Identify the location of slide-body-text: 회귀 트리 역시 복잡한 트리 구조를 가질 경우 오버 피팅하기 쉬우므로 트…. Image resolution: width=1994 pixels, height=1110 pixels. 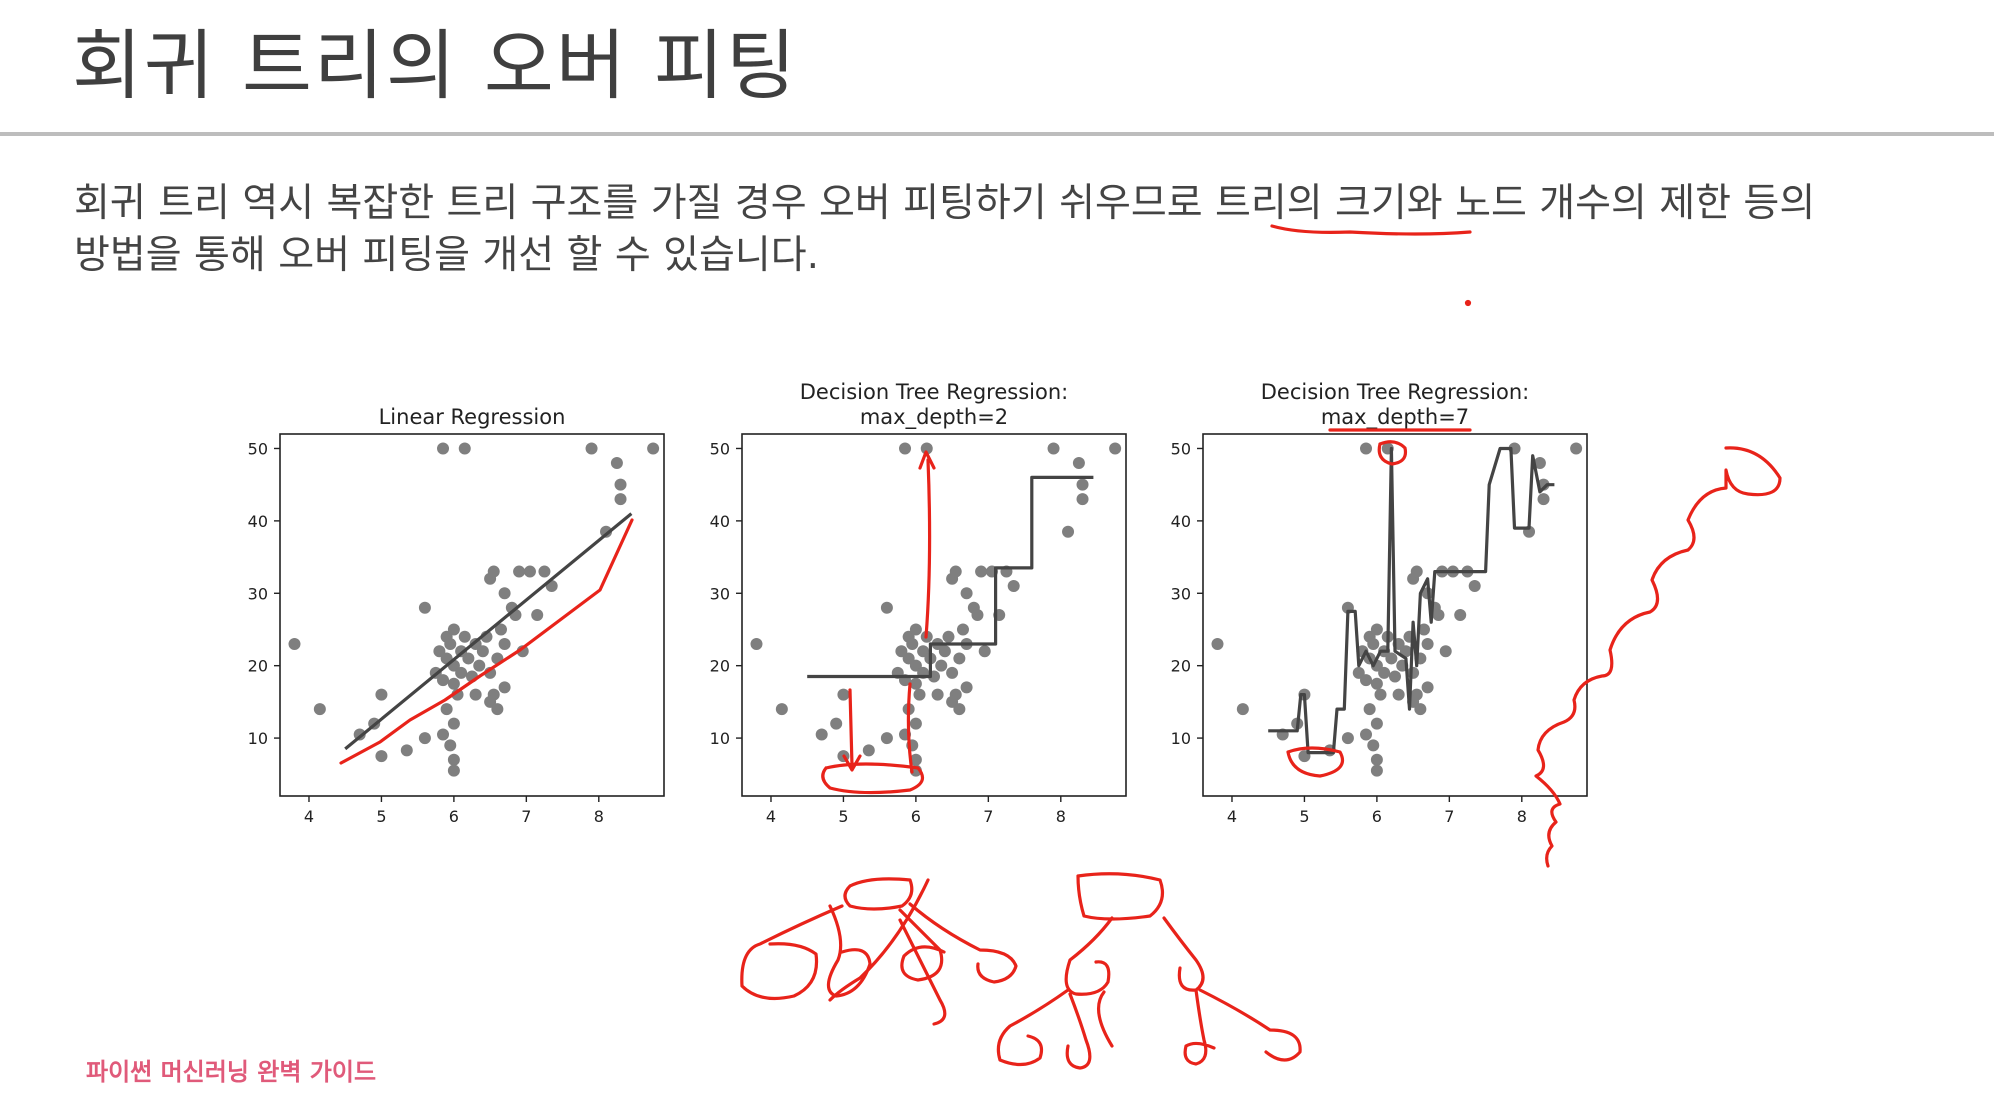
(1014, 230).